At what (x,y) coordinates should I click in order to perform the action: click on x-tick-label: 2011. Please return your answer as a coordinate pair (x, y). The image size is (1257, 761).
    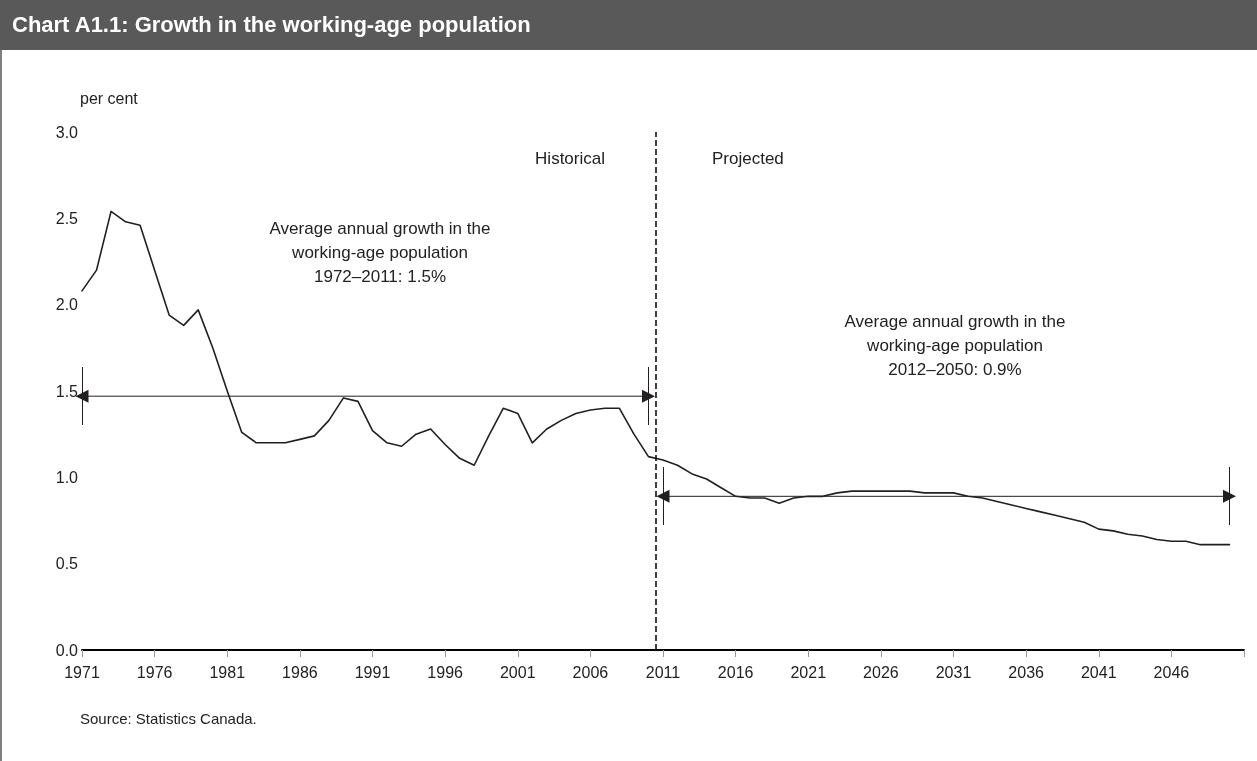
    Looking at the image, I should click on (663, 672).